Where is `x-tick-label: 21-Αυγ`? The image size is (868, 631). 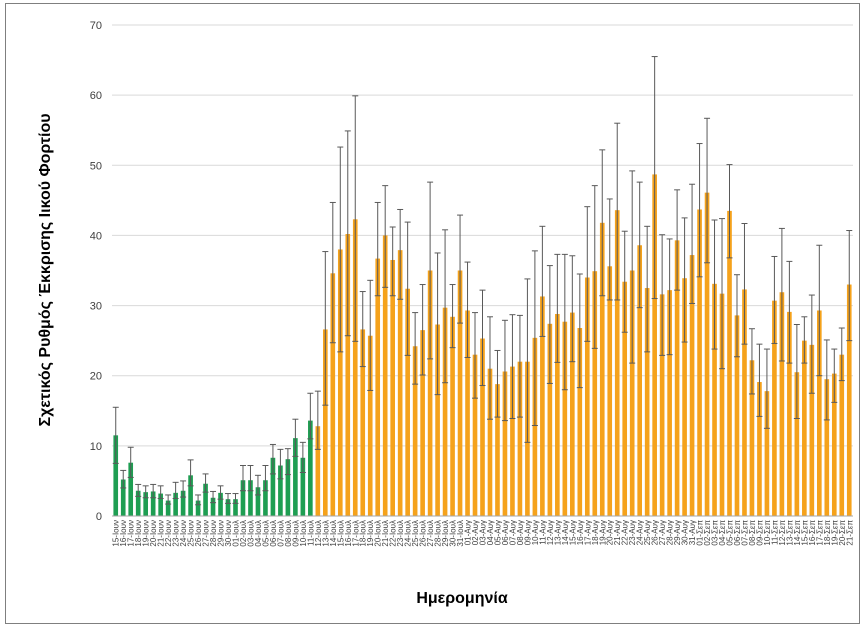 x-tick-label: 21-Αυγ is located at coordinates (617, 532).